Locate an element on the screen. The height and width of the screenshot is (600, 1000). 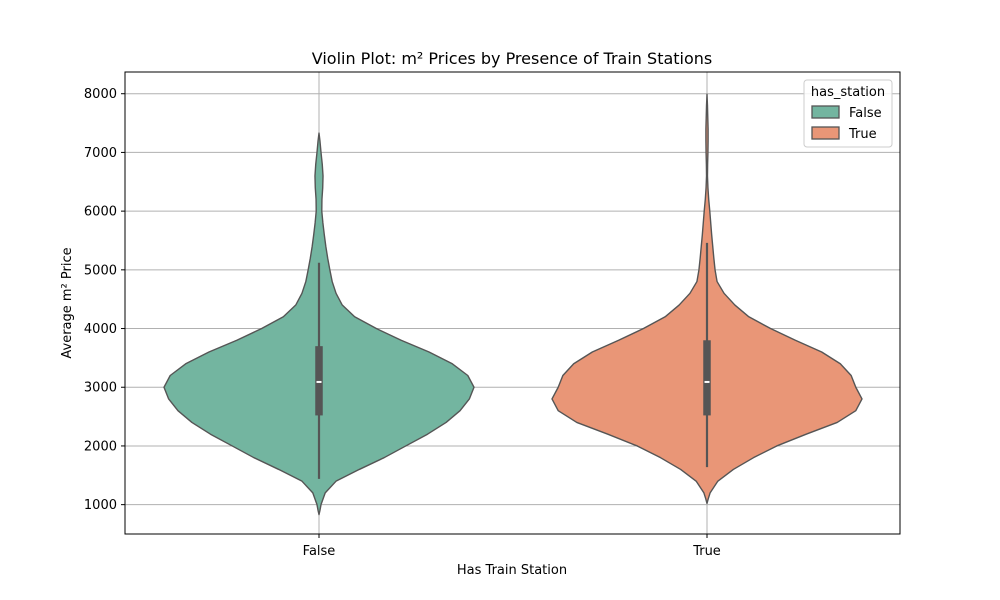
y-tick-label: 7000 is located at coordinates (100, 153).